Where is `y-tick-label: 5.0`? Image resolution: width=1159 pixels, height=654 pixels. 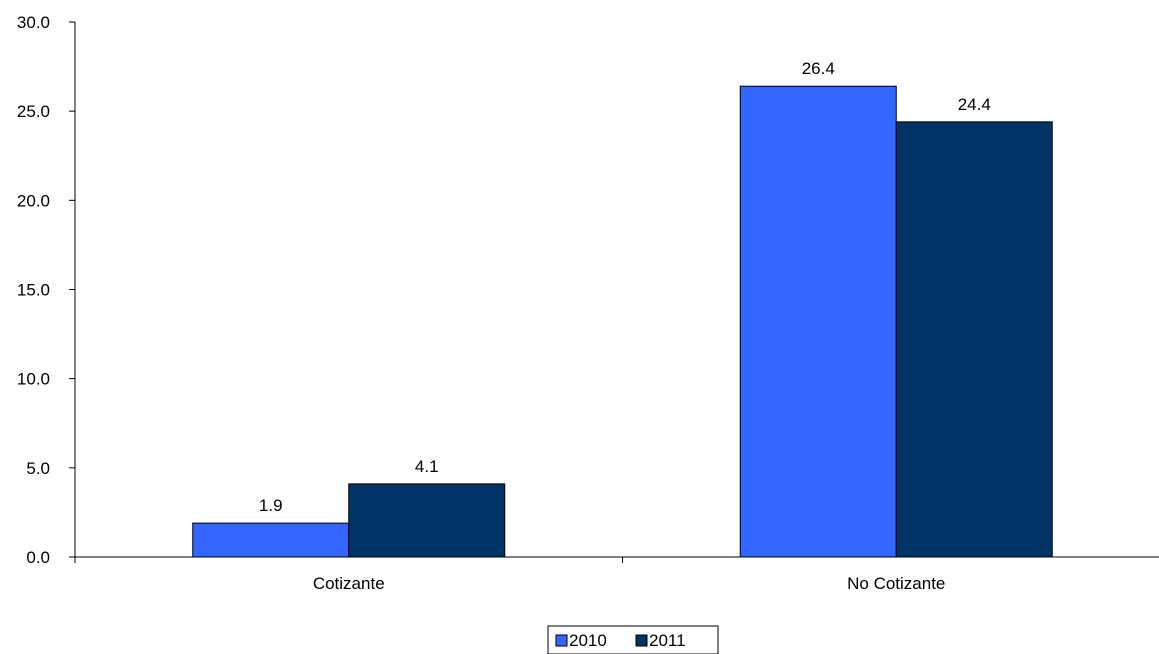
y-tick-label: 5.0 is located at coordinates (38, 468).